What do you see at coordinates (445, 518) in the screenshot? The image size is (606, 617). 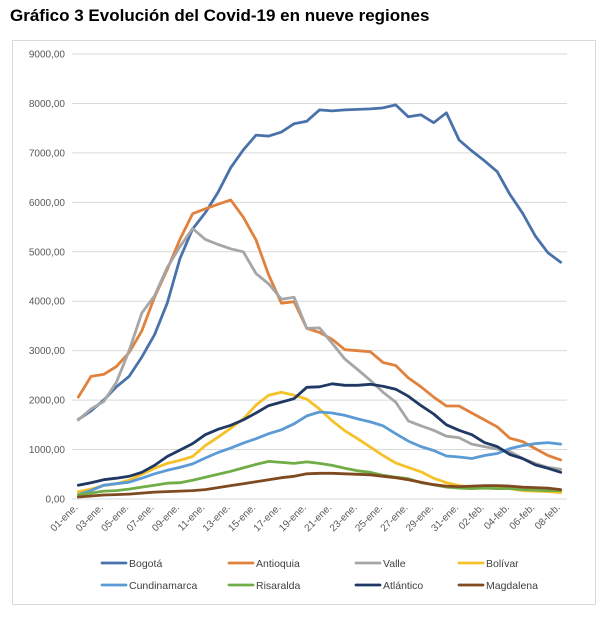 I see `x-tick-label: 31-ene.` at bounding box center [445, 518].